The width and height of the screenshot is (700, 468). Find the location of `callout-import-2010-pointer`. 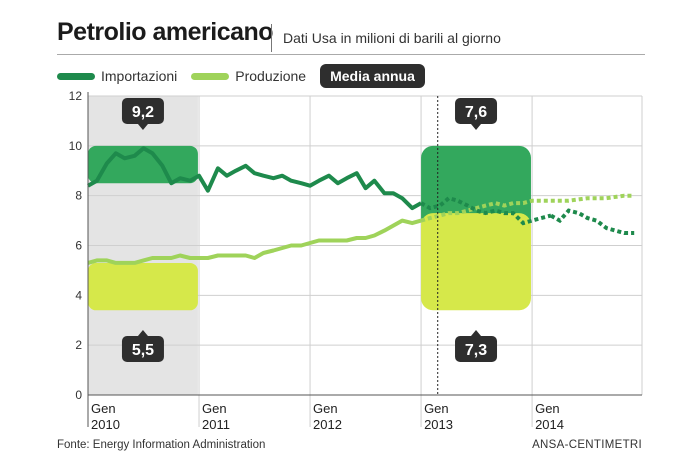

callout-import-2010-pointer is located at coordinates (142, 127).